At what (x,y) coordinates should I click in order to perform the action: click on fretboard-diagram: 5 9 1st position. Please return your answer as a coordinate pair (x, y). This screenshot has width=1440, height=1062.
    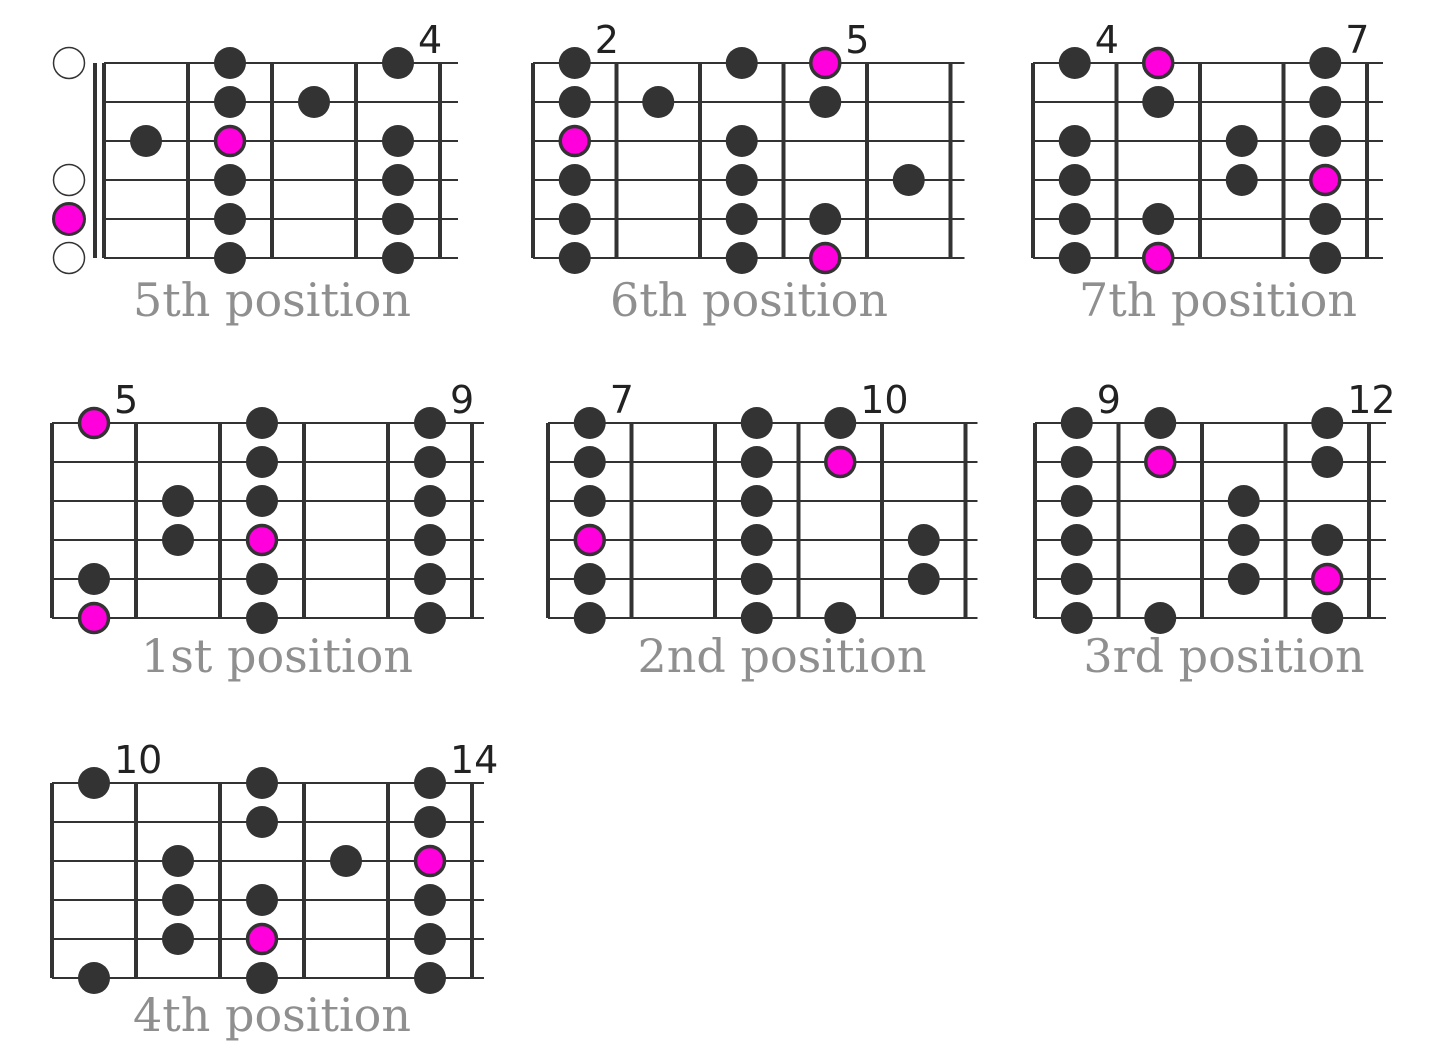
    Looking at the image, I should click on (267, 530).